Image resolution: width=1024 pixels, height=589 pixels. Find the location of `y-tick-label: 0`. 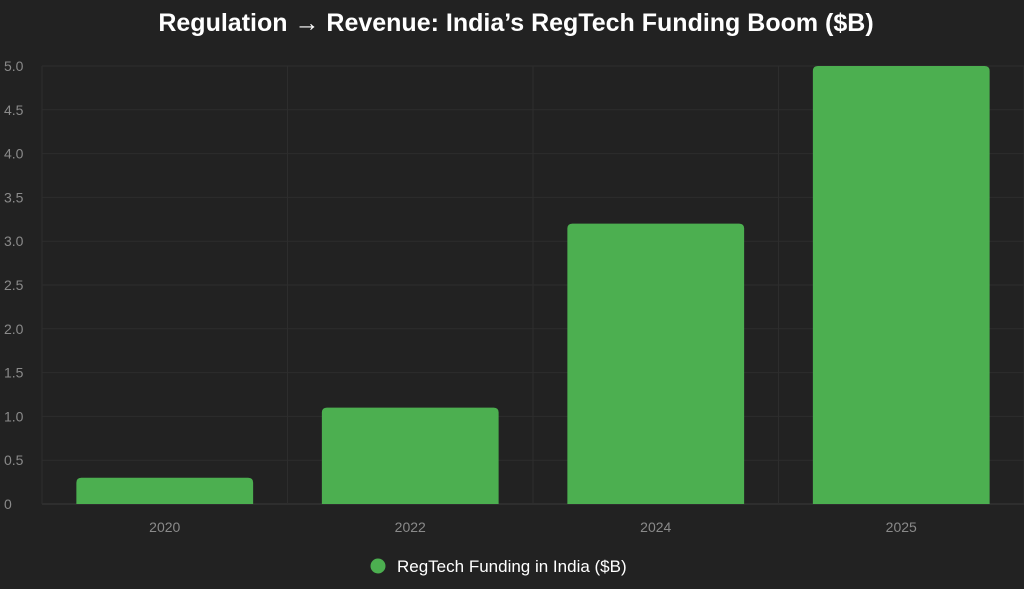

y-tick-label: 0 is located at coordinates (8, 504).